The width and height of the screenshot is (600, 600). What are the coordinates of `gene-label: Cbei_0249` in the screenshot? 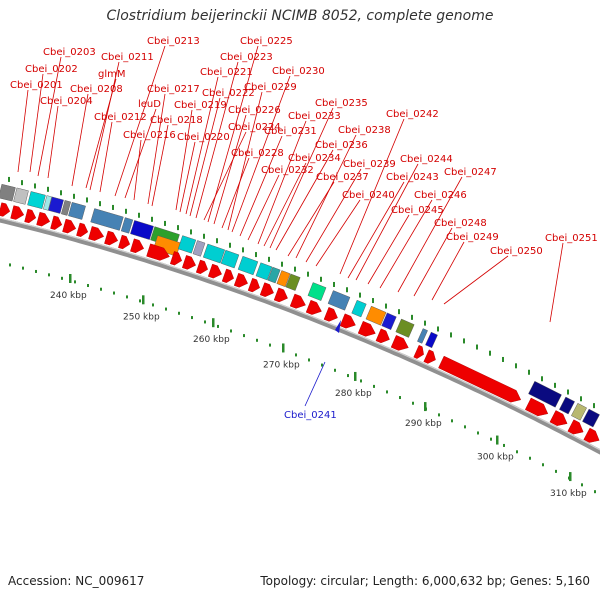 It's located at (472, 237).